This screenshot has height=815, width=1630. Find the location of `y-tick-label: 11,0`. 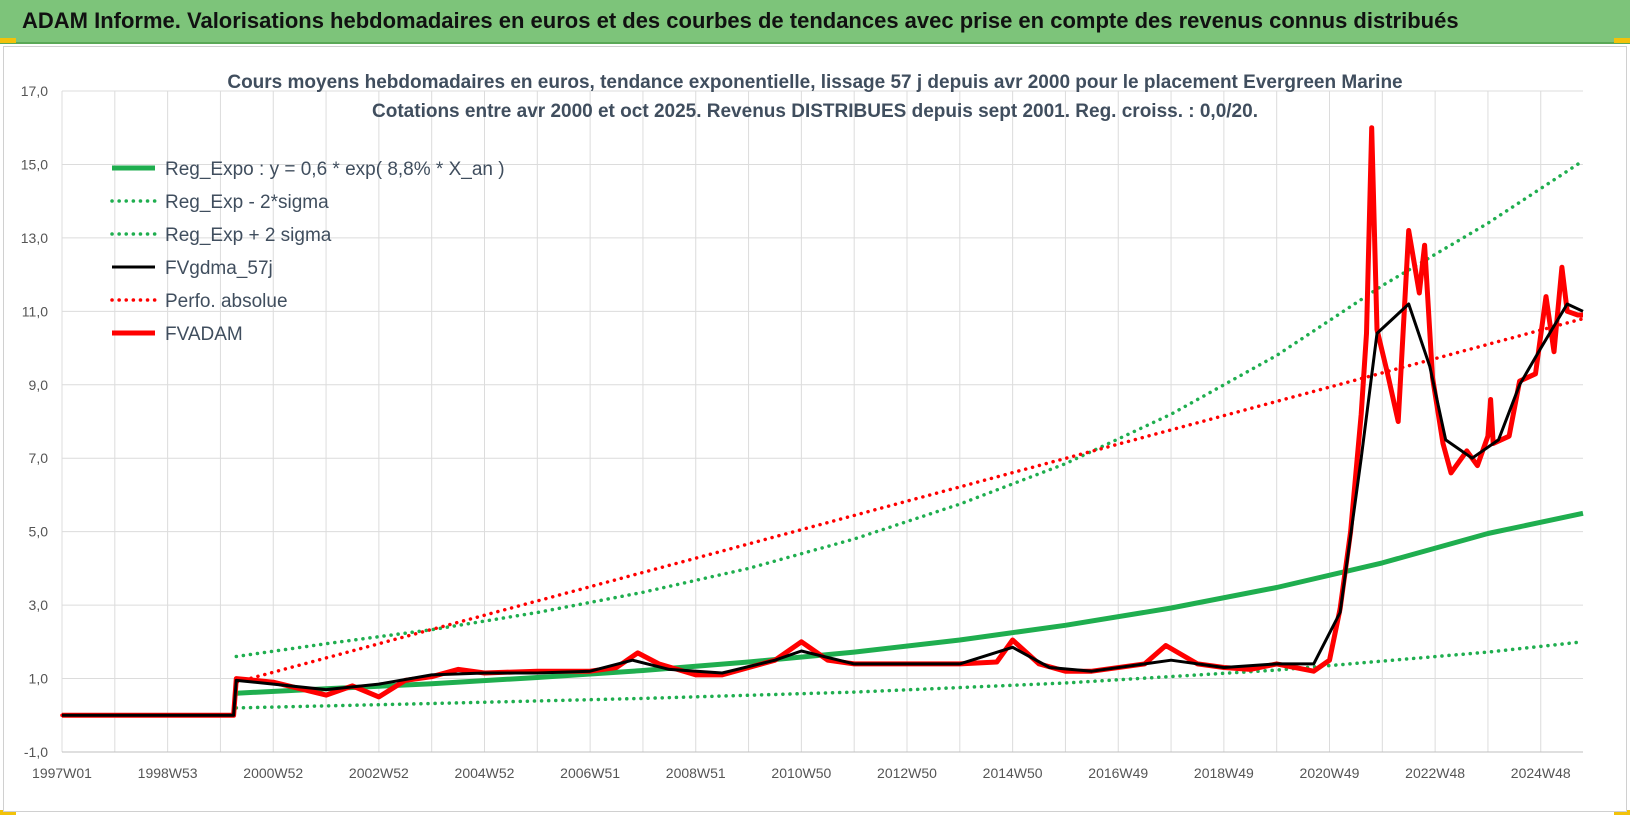

y-tick-label: 11,0 is located at coordinates (35, 311).